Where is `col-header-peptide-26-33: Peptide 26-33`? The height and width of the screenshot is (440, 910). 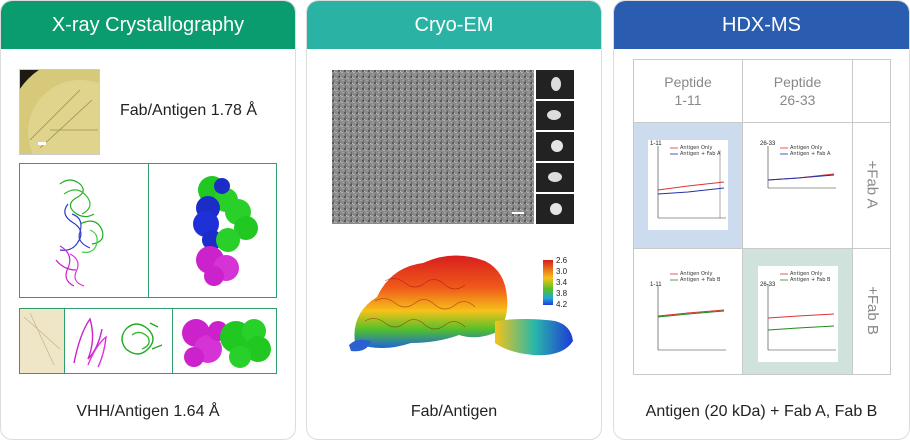
col-header-peptide-26-33: Peptide 26-33 is located at coordinates (797, 91).